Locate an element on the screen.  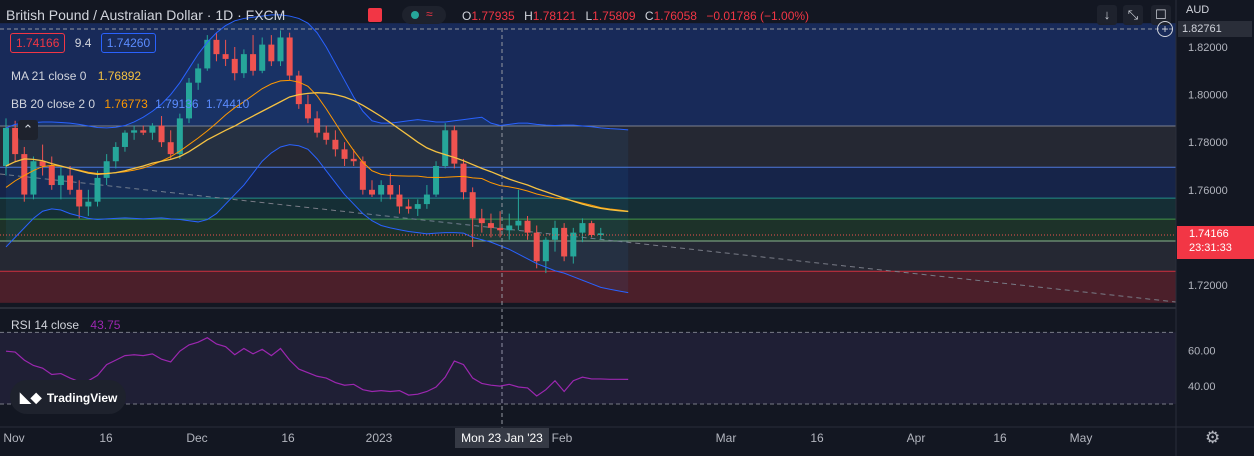
price-tick-label: 1.78000 is located at coordinates (1208, 143).